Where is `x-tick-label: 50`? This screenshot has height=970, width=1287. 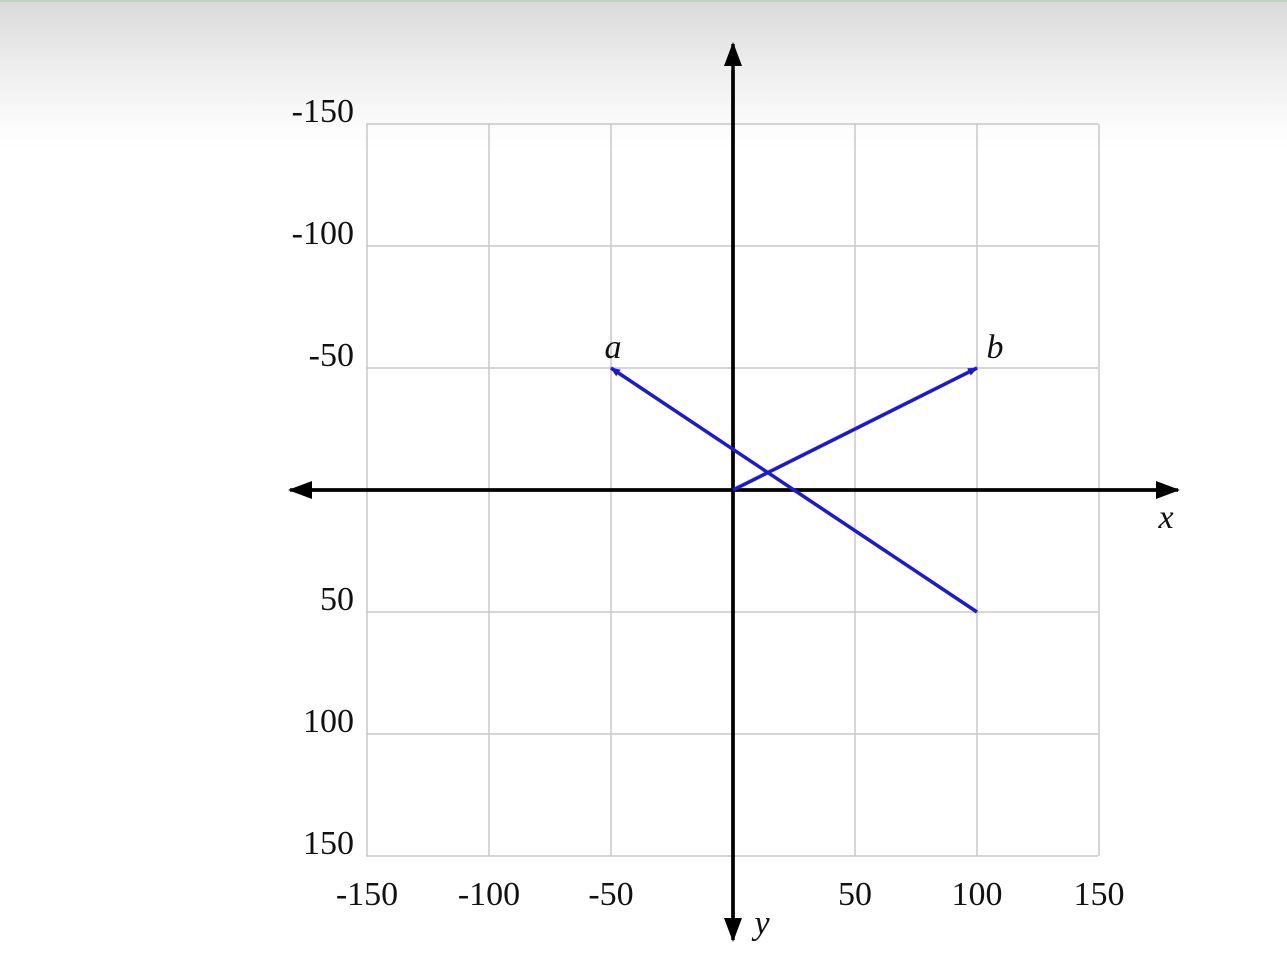
x-tick-label: 50 is located at coordinates (855, 894).